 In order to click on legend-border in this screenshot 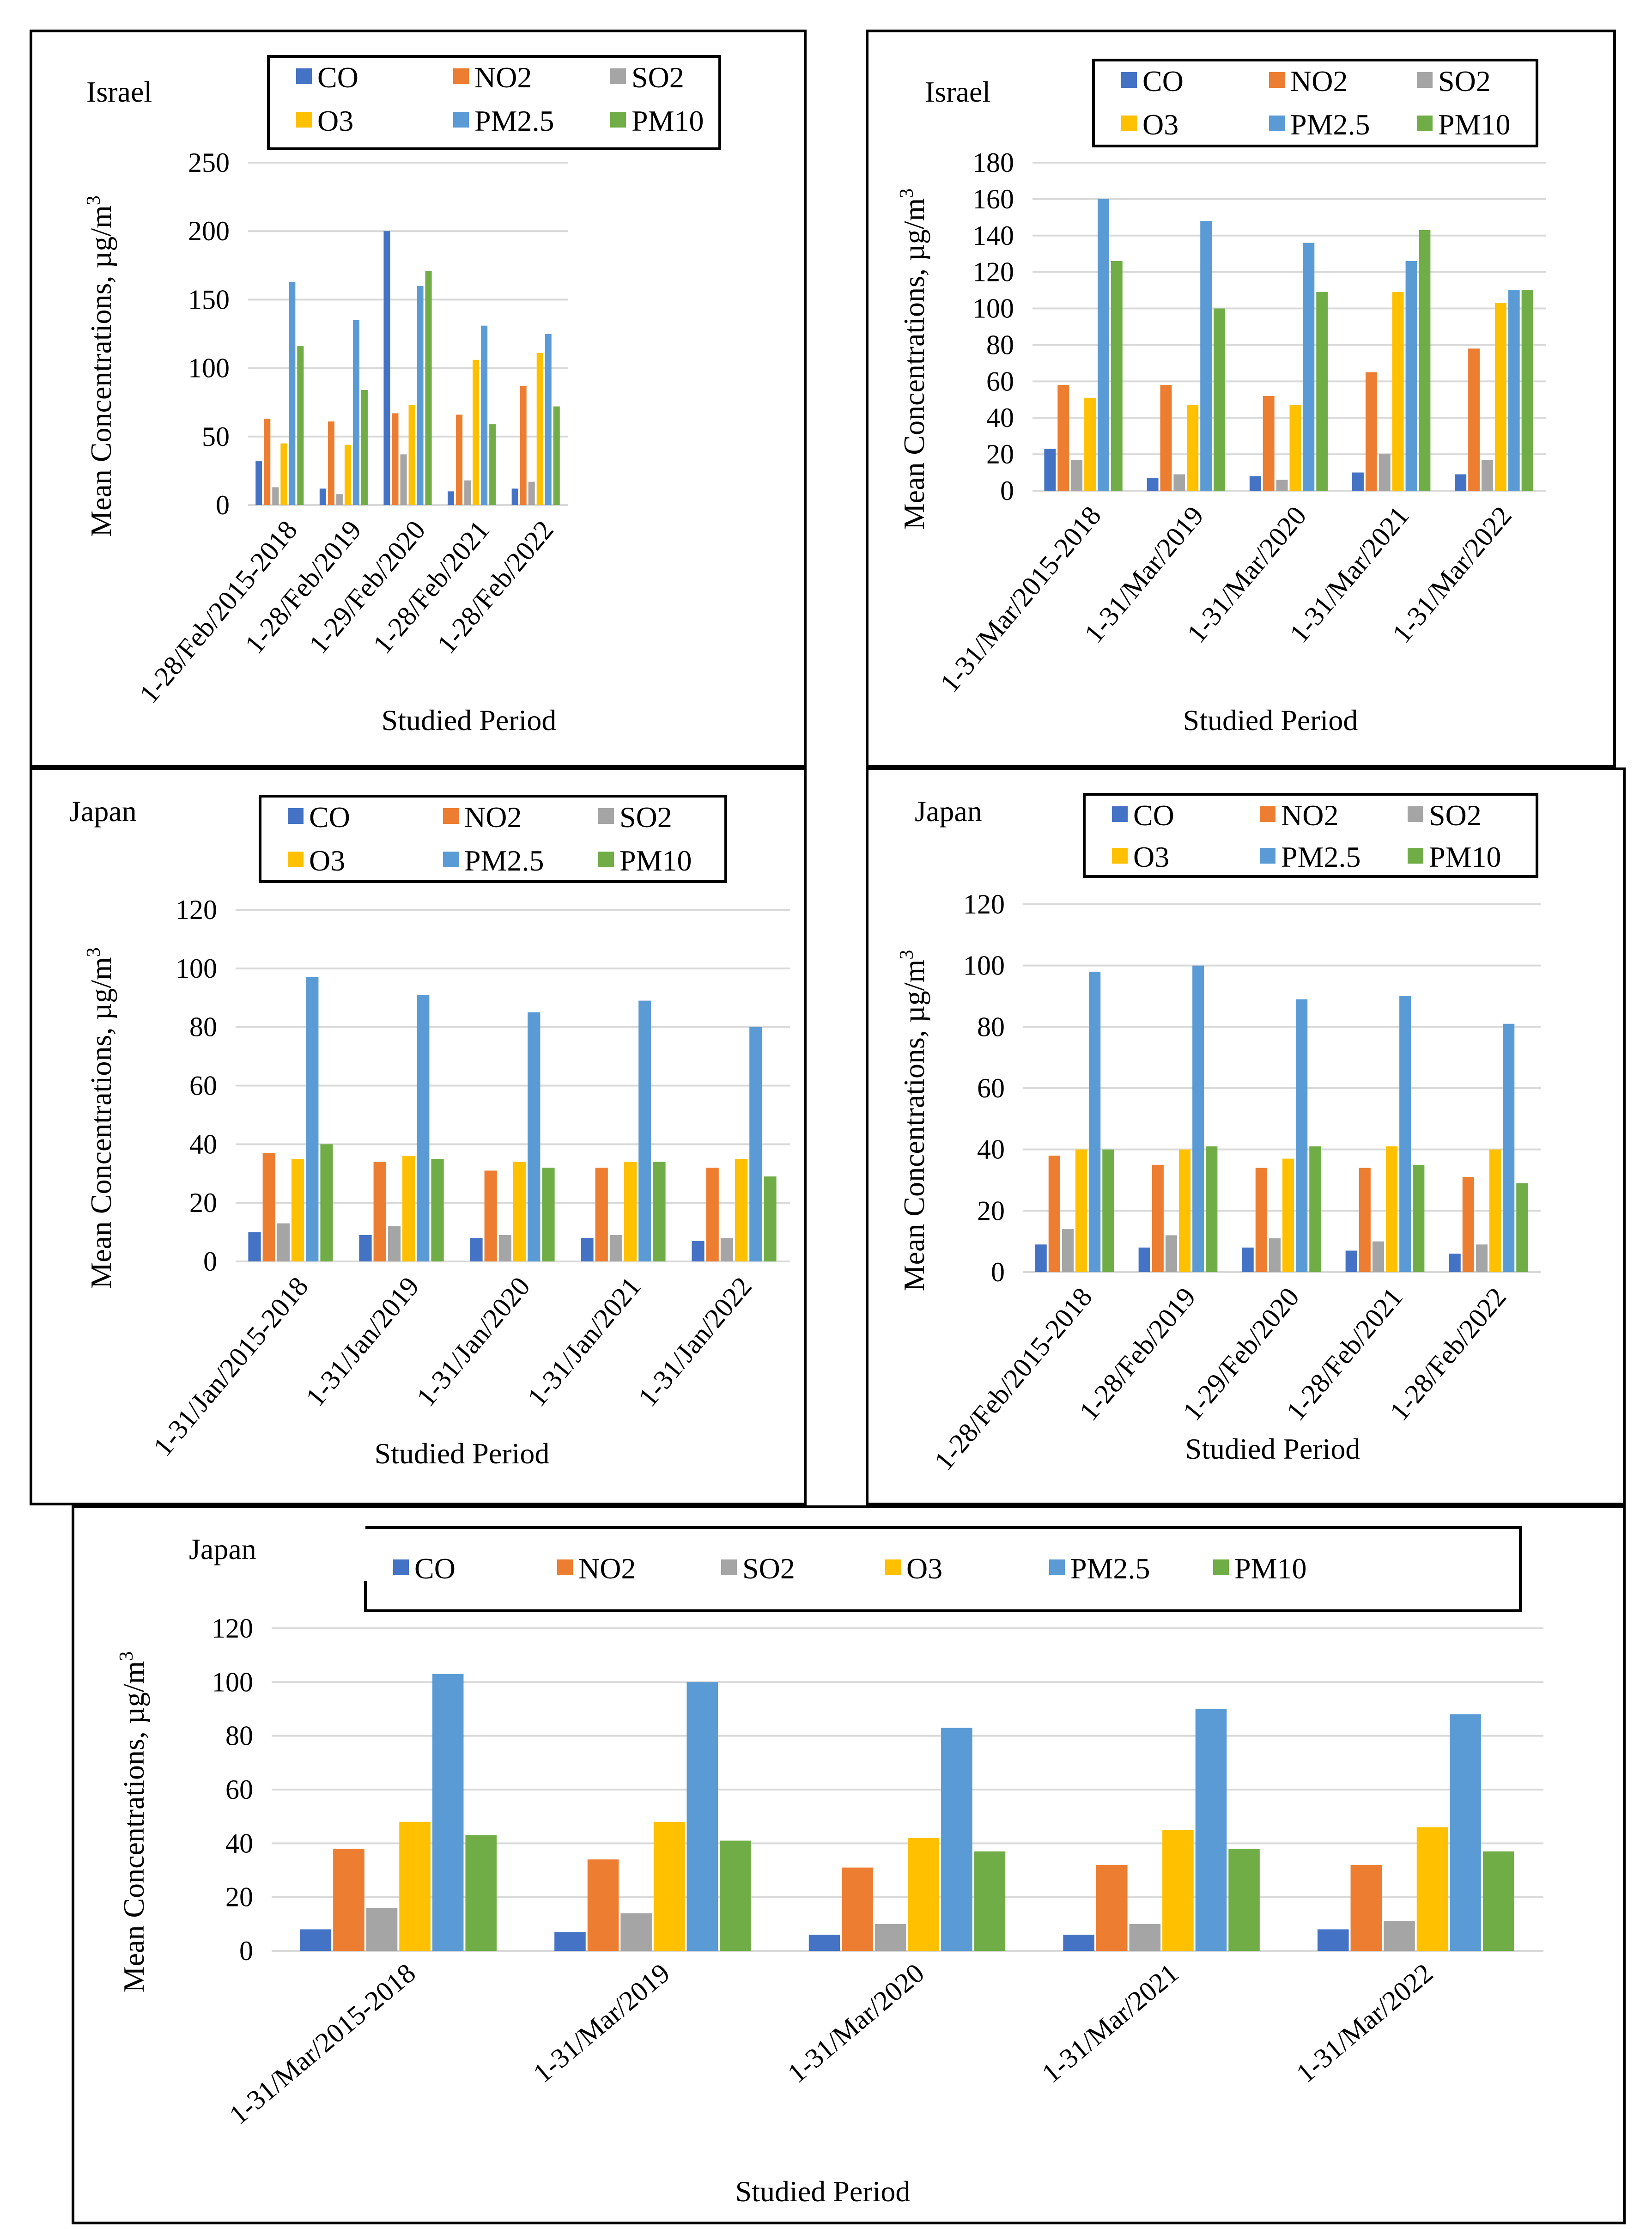, I will do `click(494, 102)`.